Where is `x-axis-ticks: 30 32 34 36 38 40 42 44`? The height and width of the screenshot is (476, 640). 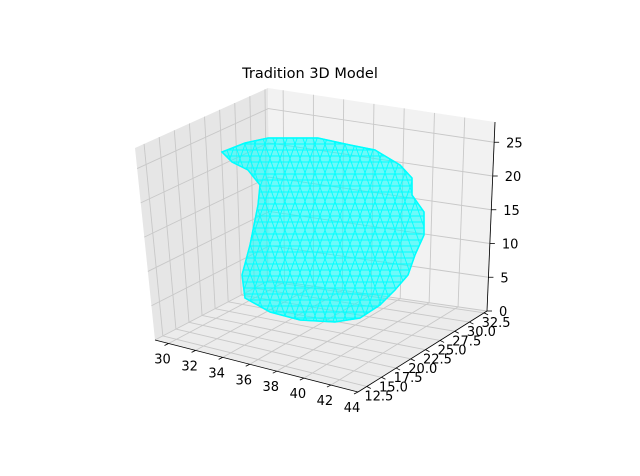
x-axis-ticks: 30 32 34 36 38 40 42 44 is located at coordinates (257, 379).